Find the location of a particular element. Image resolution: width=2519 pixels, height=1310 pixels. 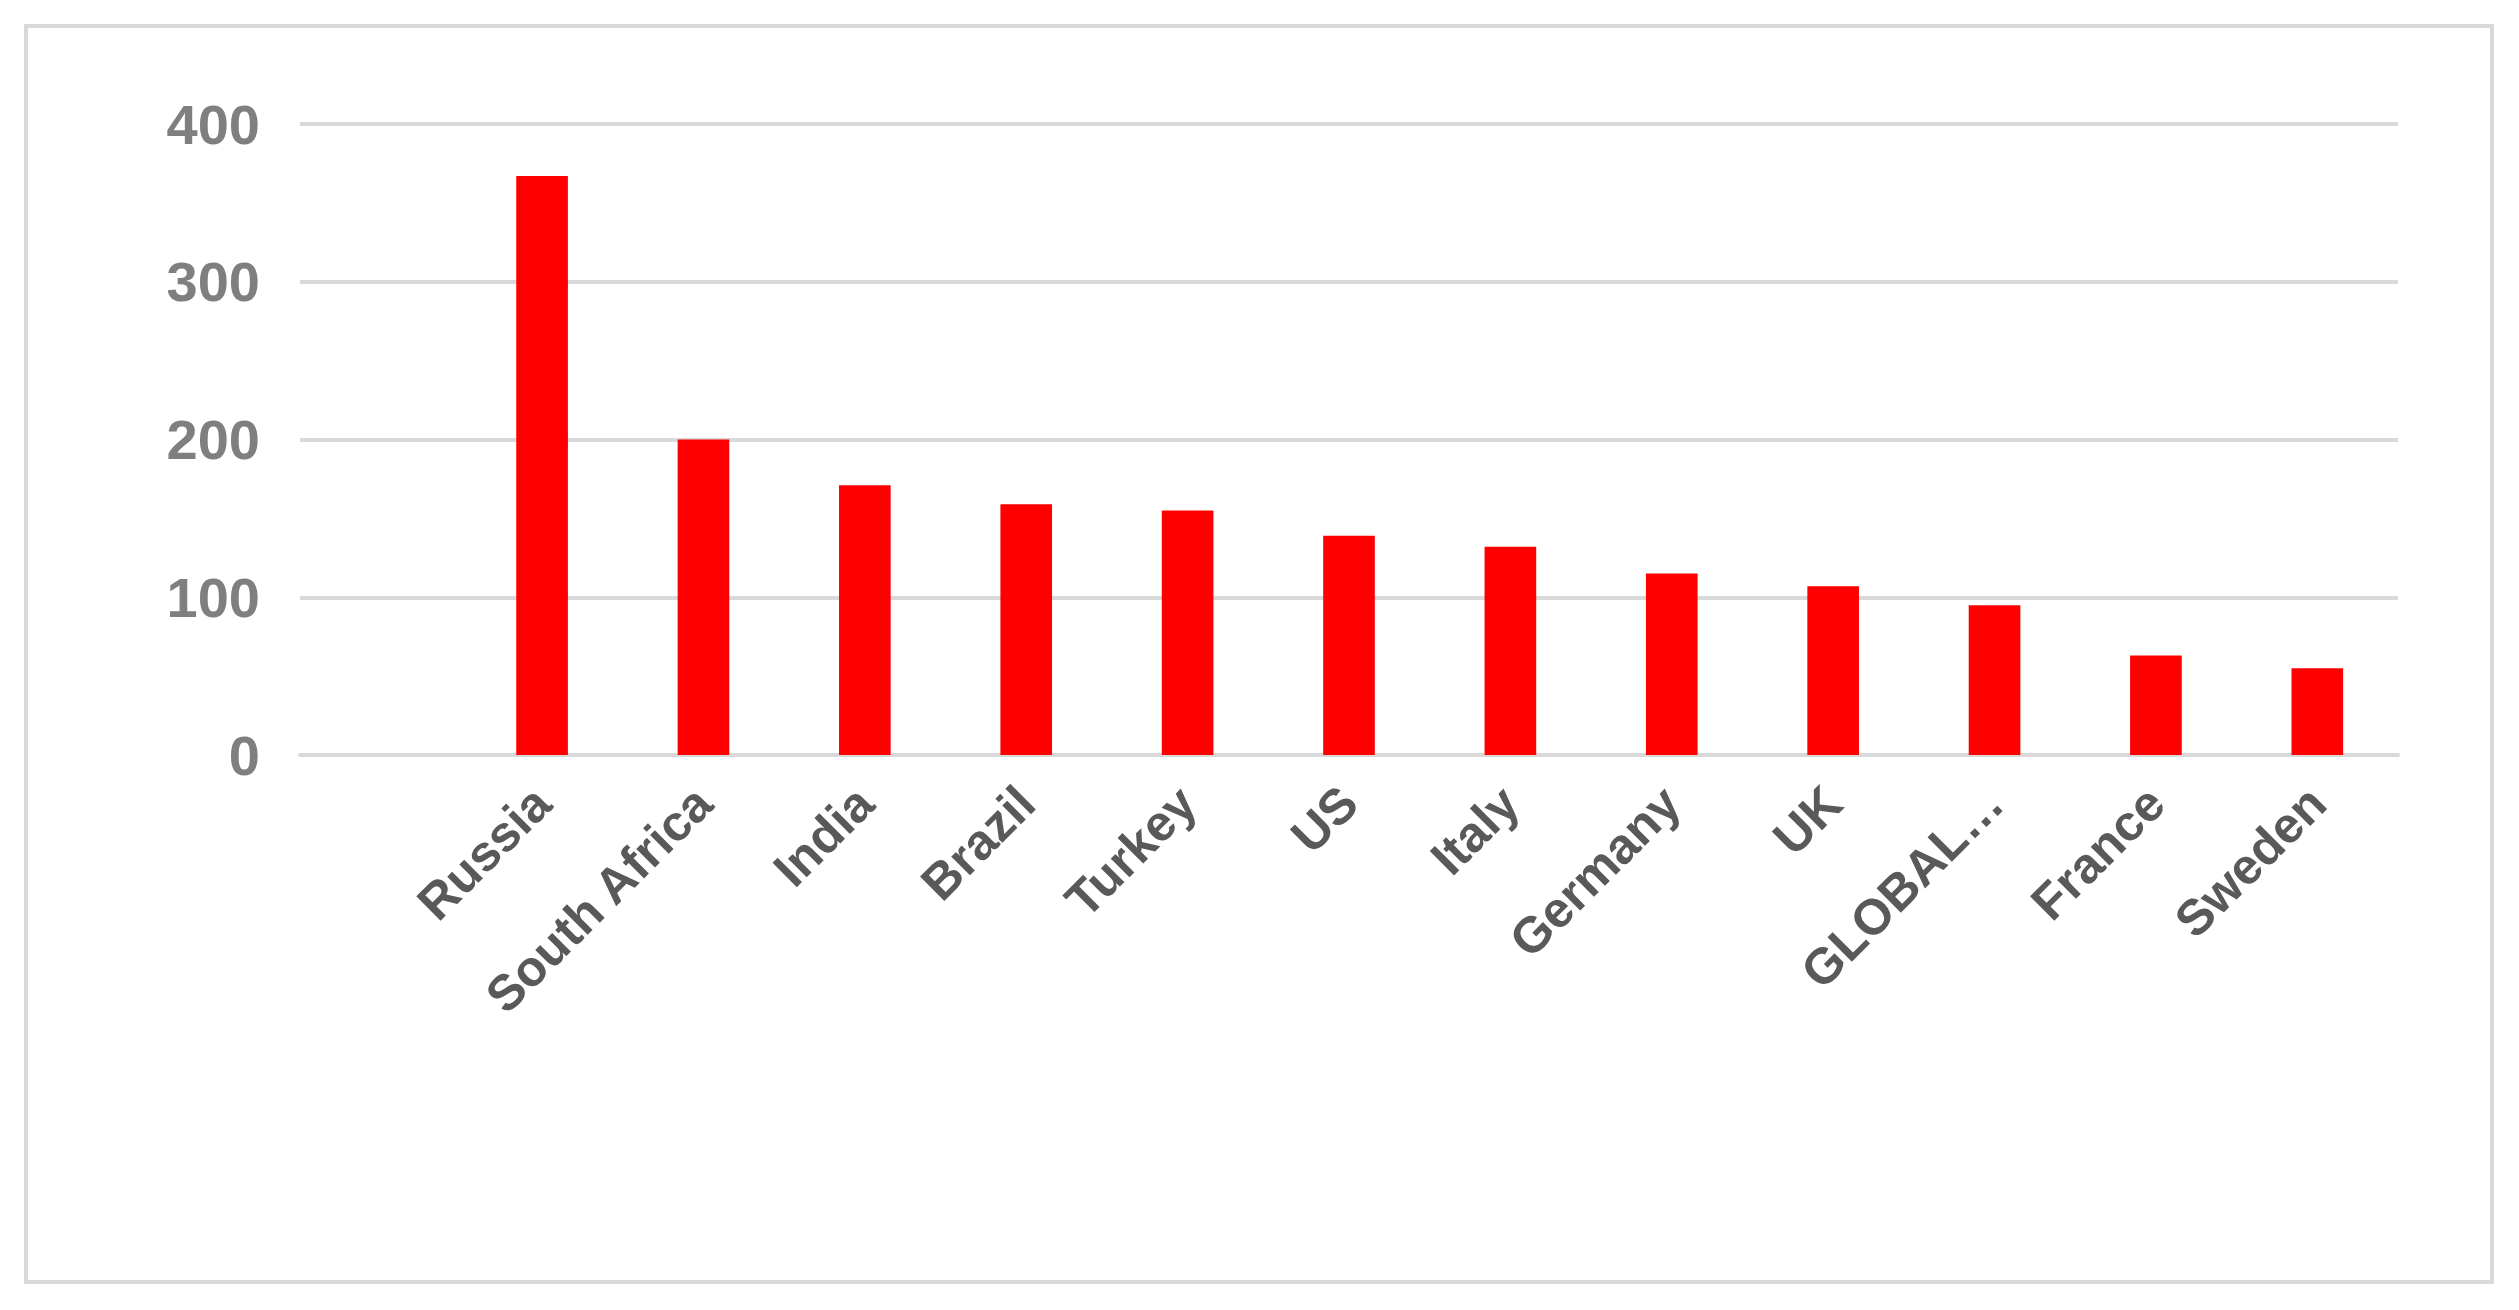

y-tick-label: 400 is located at coordinates (213, 124).